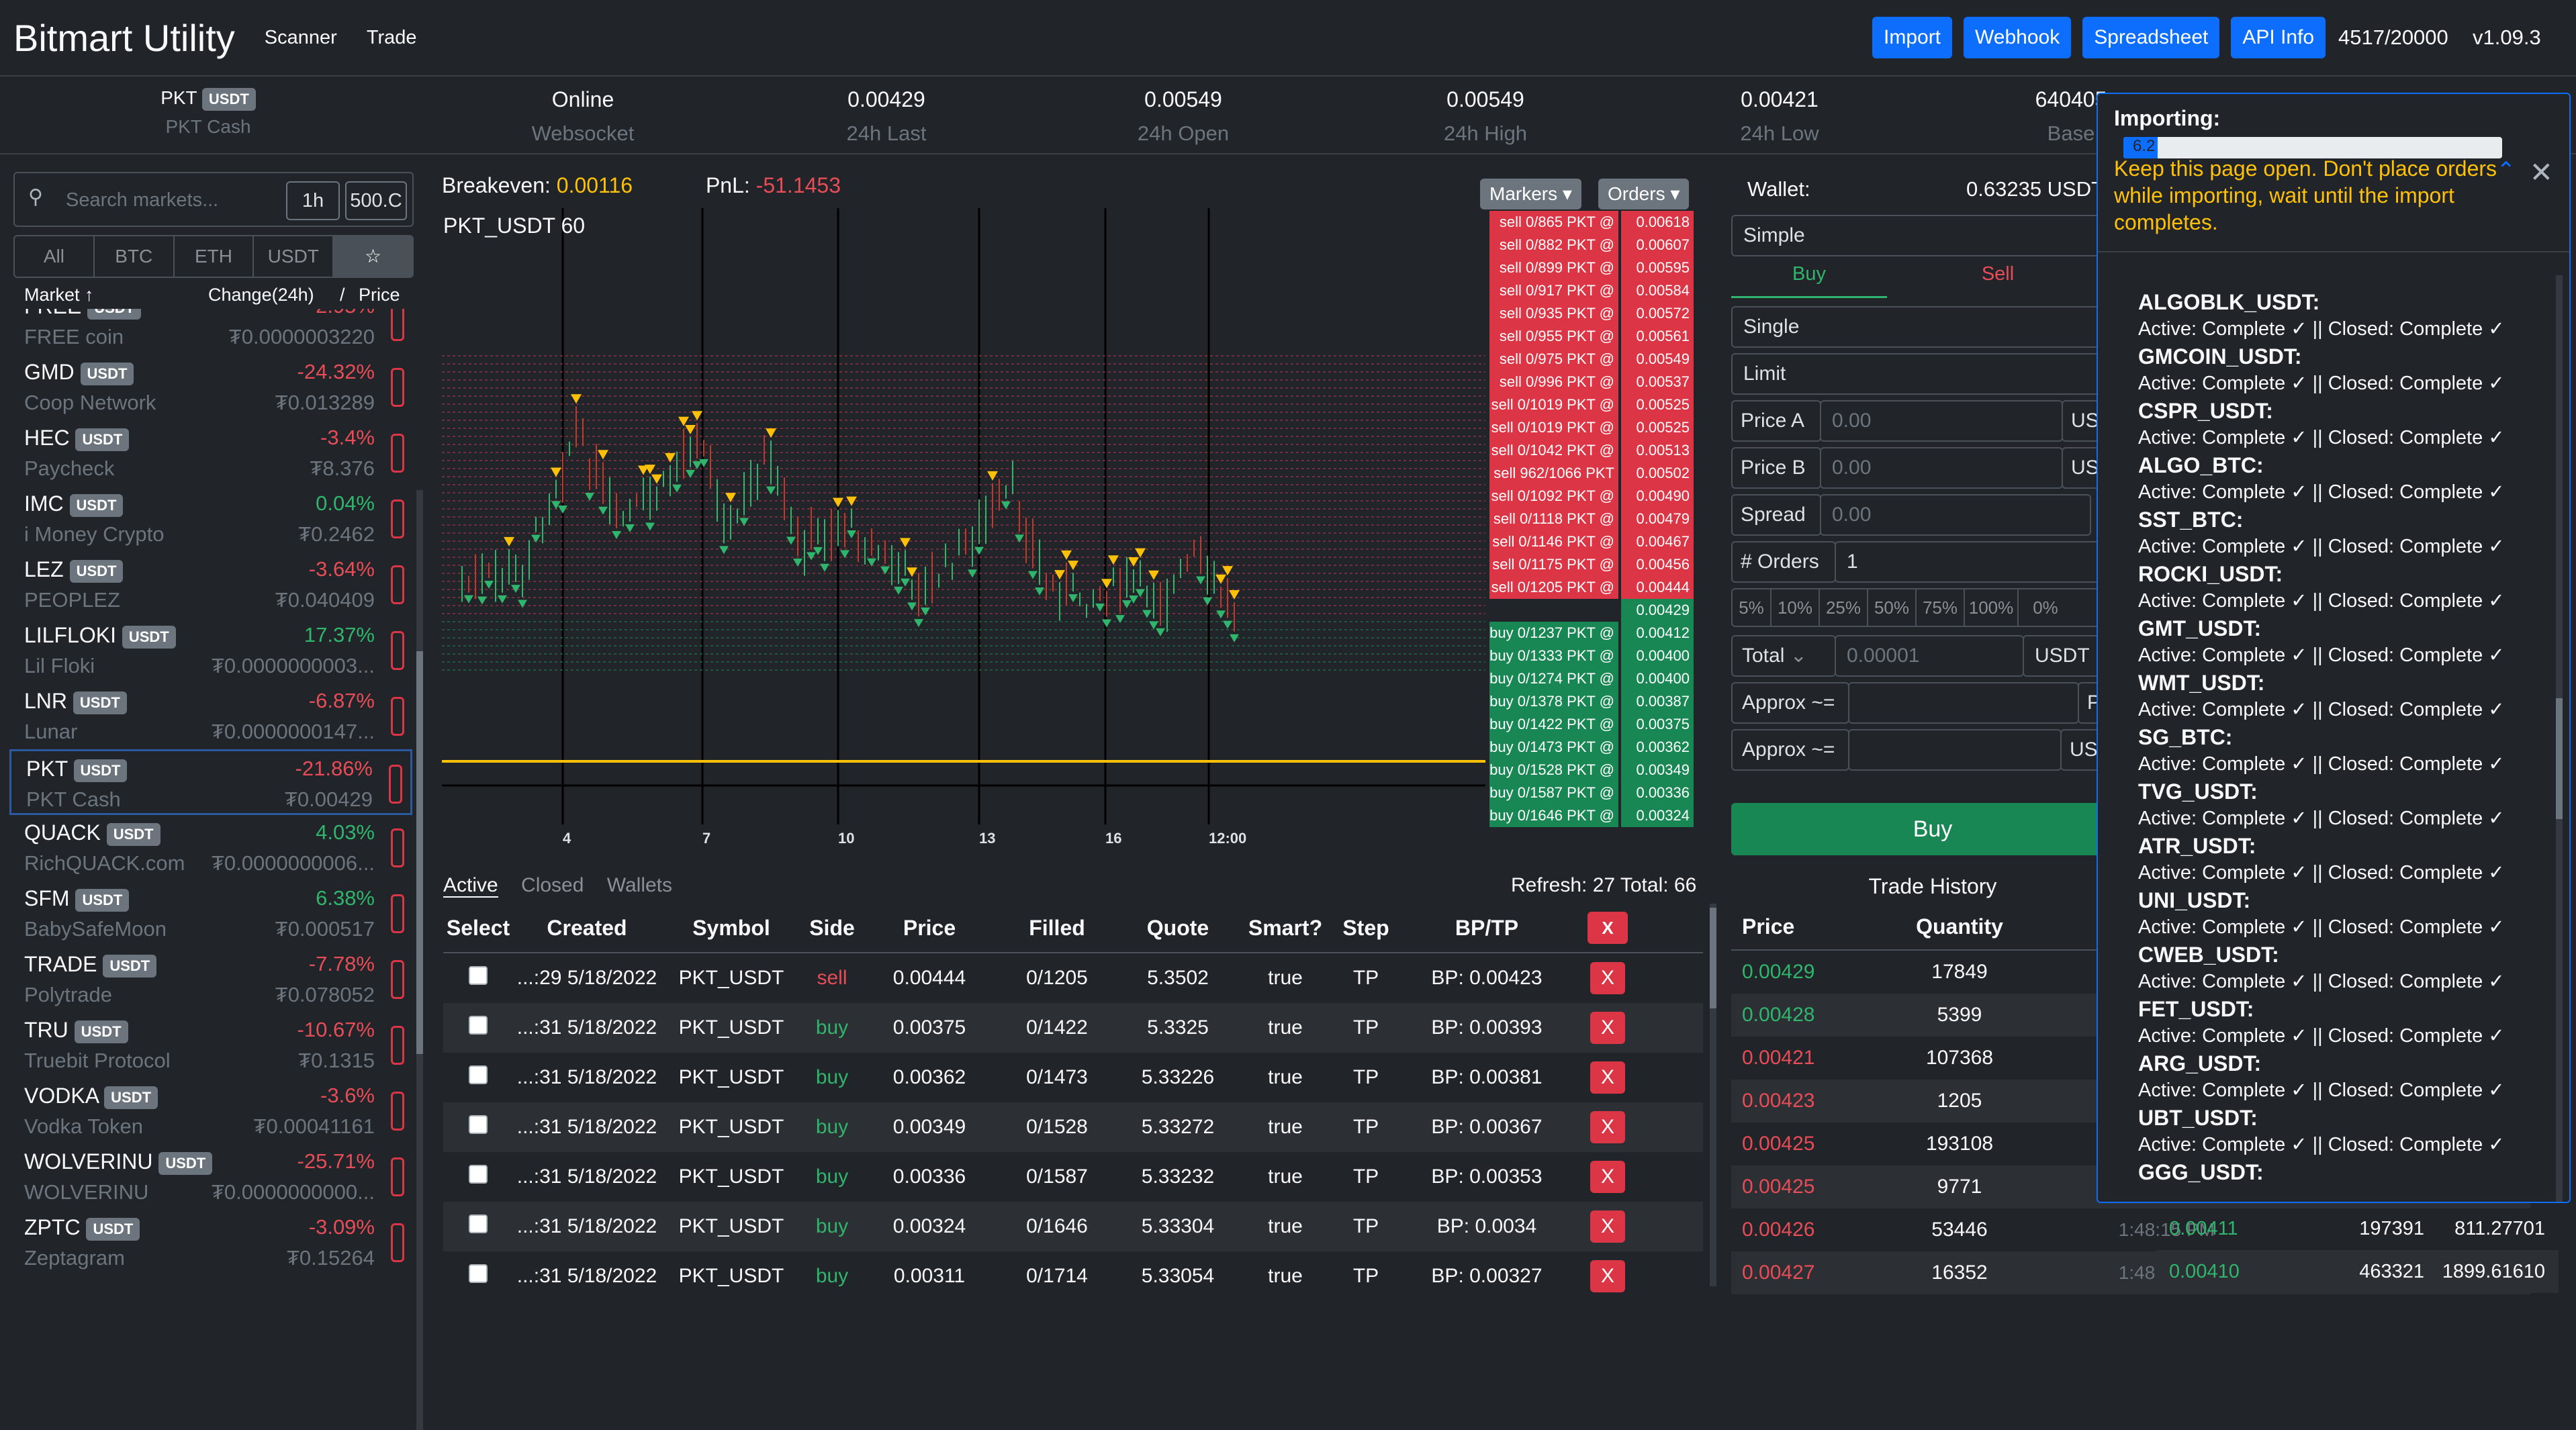  Describe the element at coordinates (2506, 171) in the screenshot. I see `chevron-up-icon: ⌃` at that location.